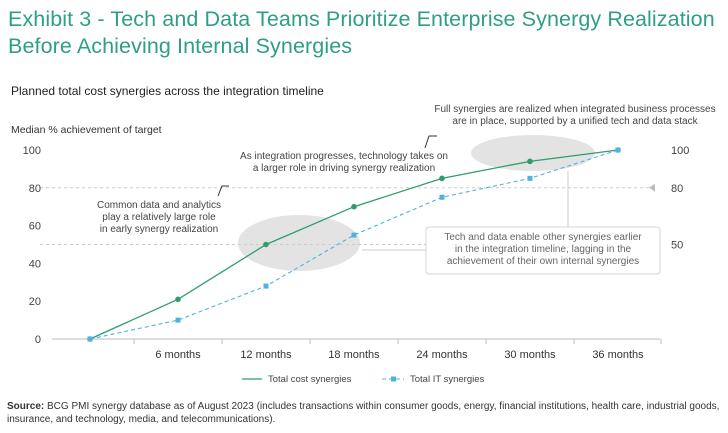 The image size is (728, 433). What do you see at coordinates (159, 217) in the screenshot?
I see `annotation-early-line: play a relatively large role` at bounding box center [159, 217].